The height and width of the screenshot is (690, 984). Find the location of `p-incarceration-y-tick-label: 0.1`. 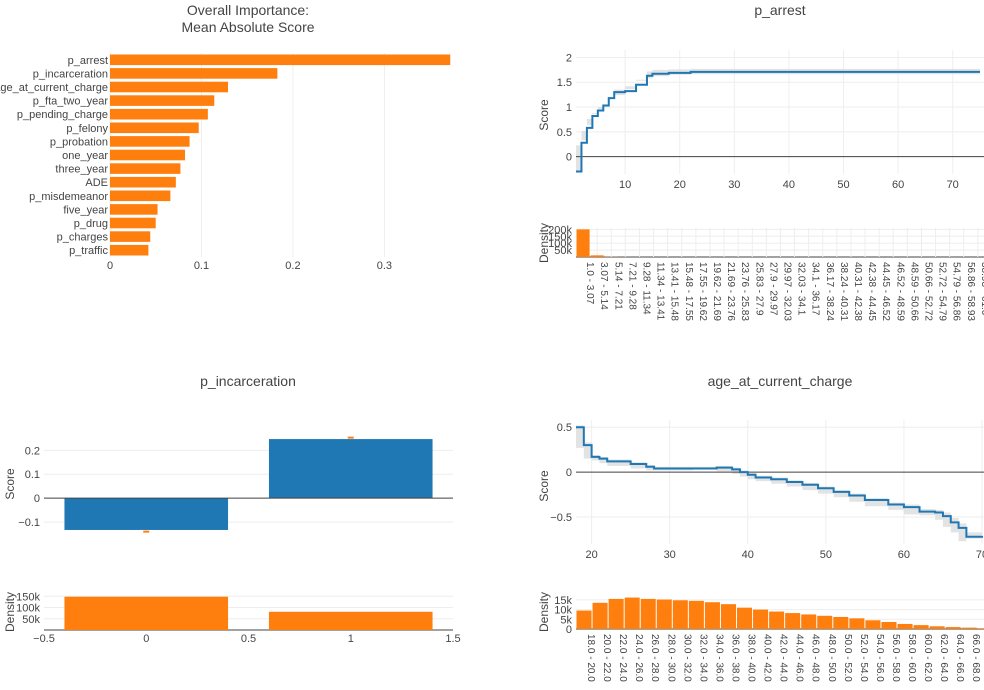

p-incarceration-y-tick-label: 0.1 is located at coordinates (32, 475).